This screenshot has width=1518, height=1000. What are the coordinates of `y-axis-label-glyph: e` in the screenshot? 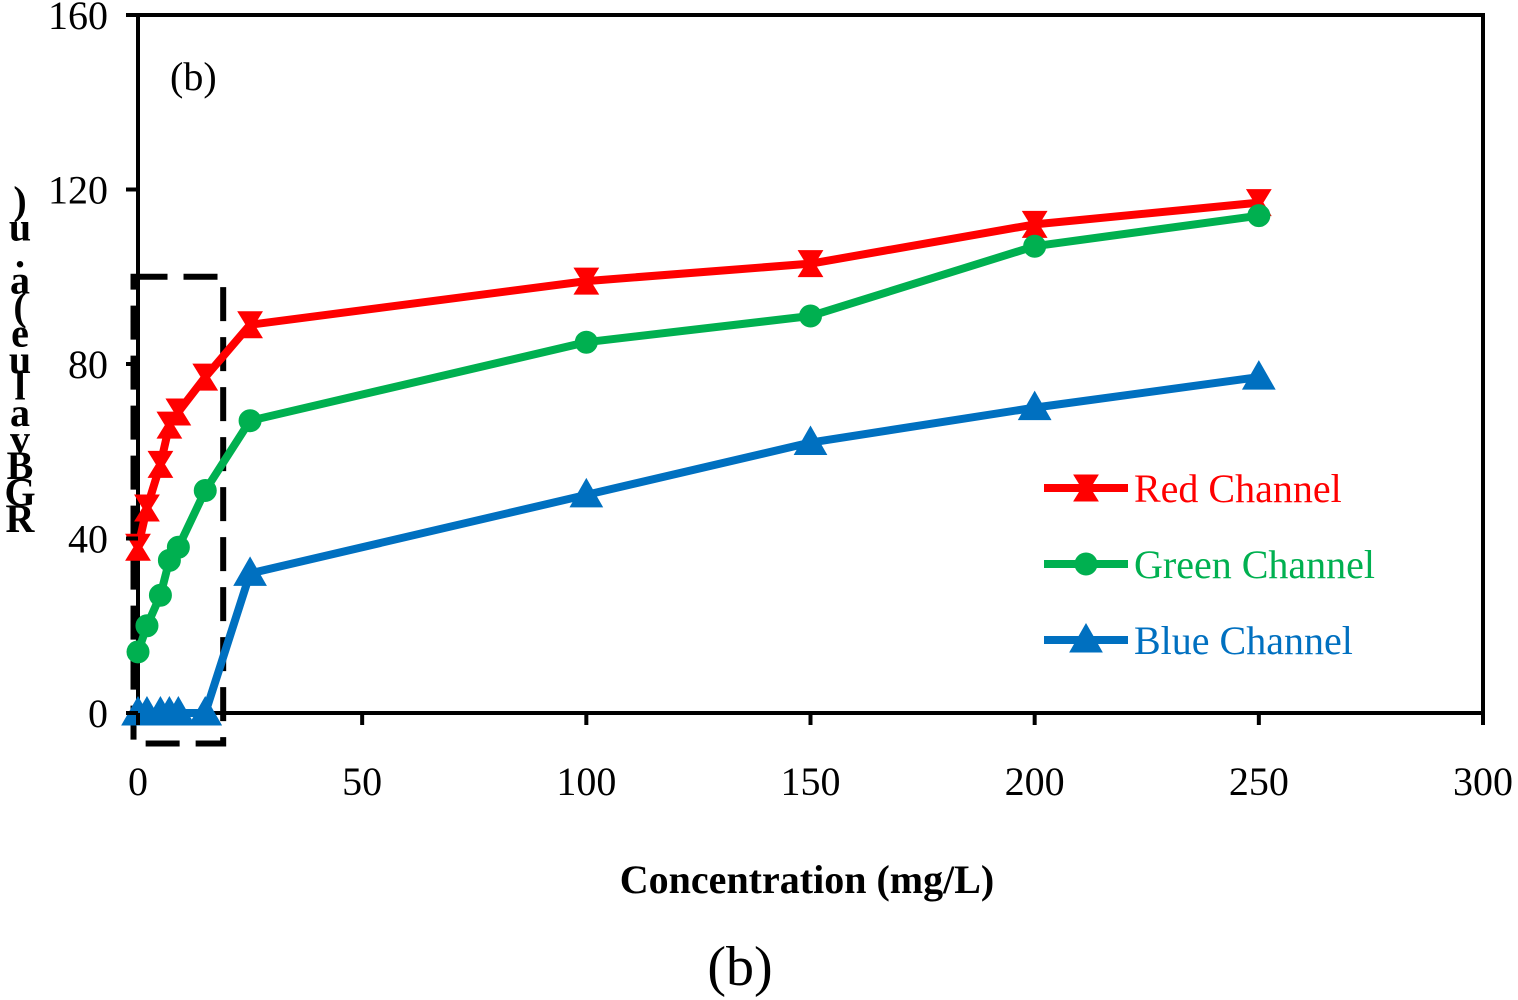 It's located at (20, 333).